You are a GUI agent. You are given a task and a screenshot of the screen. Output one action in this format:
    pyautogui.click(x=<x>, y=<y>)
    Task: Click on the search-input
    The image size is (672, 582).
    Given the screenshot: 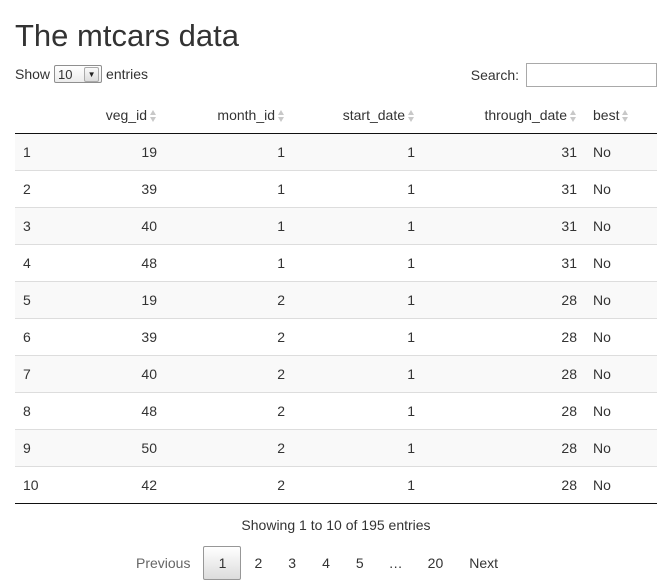 What is the action you would take?
    pyautogui.click(x=591, y=75)
    